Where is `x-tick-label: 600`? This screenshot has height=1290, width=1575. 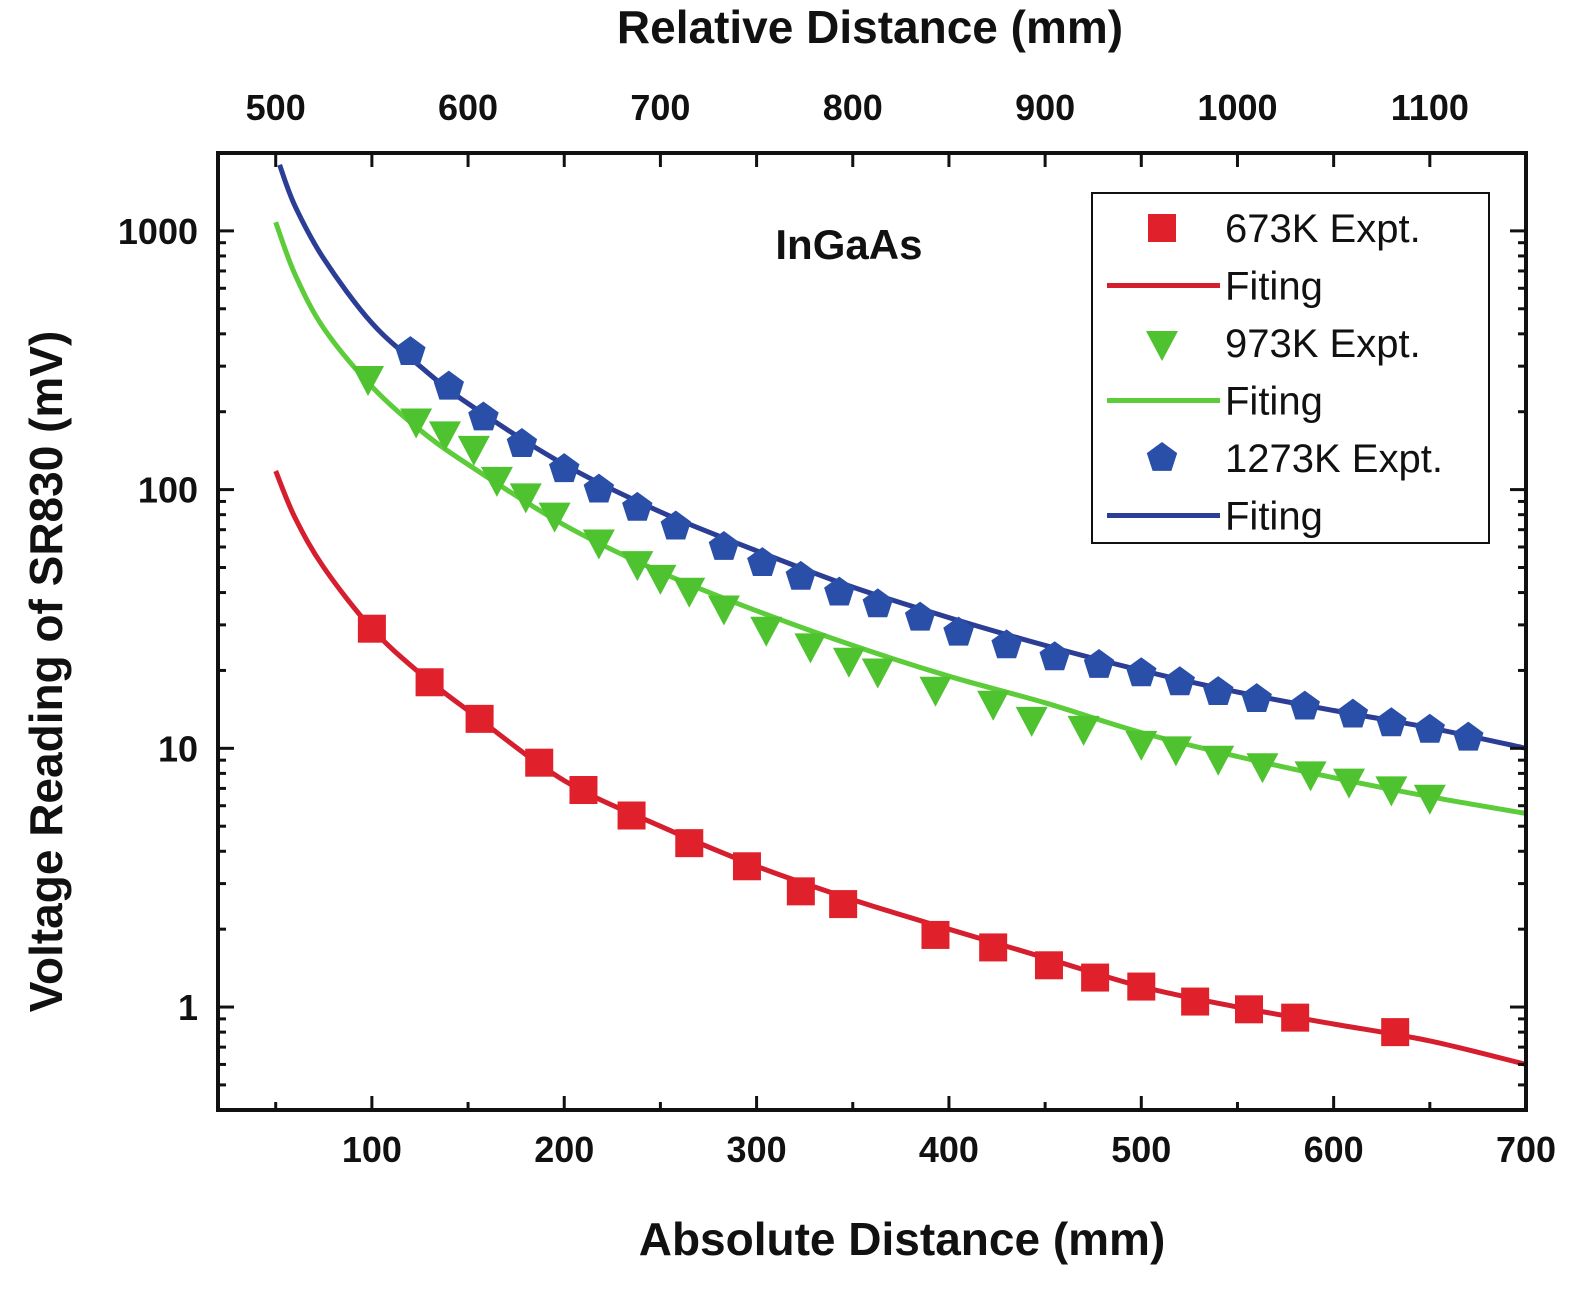 x-tick-label: 600 is located at coordinates (1334, 1149).